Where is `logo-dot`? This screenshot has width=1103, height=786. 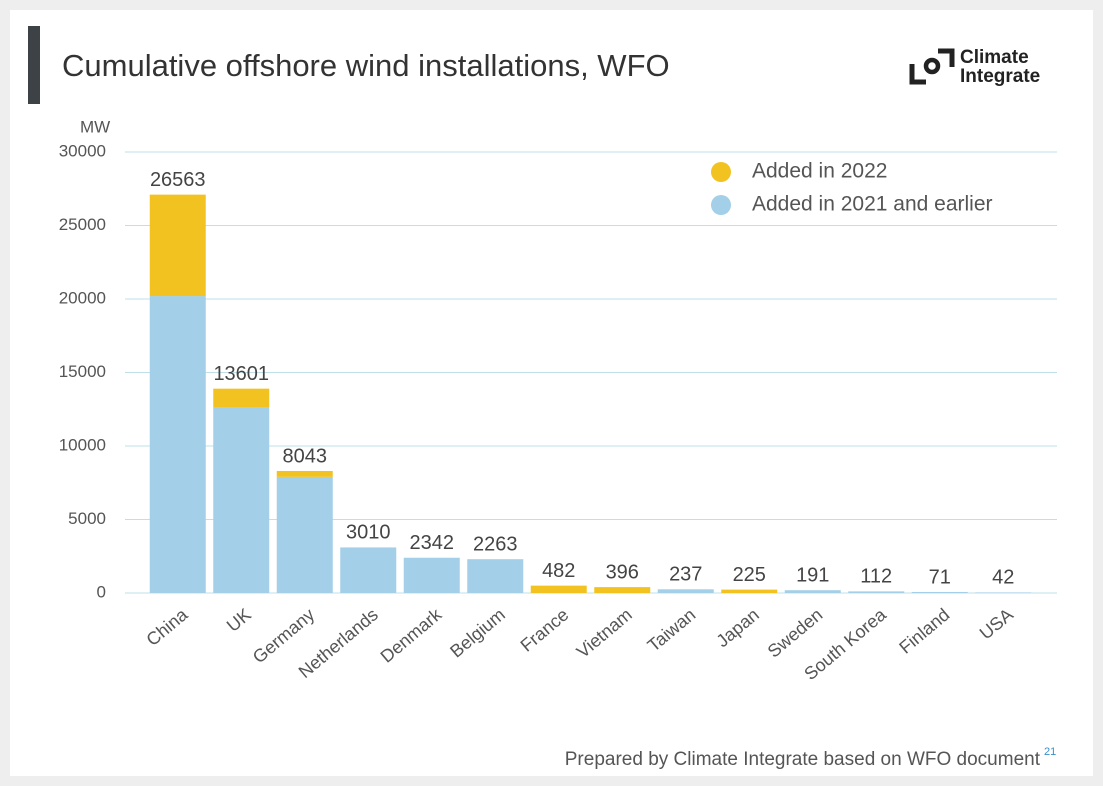 logo-dot is located at coordinates (932, 66).